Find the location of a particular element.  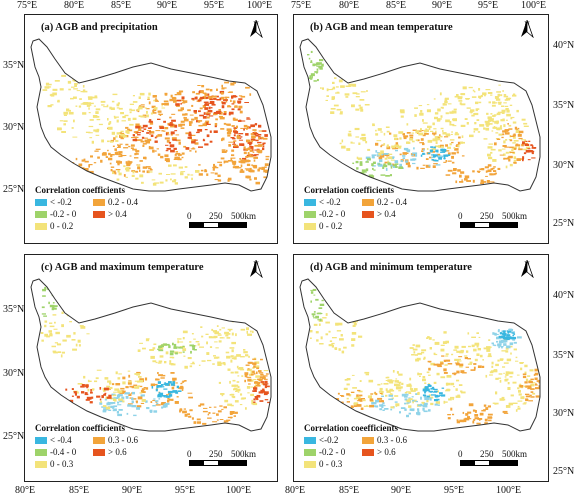

lat-label: 25°N is located at coordinates (14, 189).